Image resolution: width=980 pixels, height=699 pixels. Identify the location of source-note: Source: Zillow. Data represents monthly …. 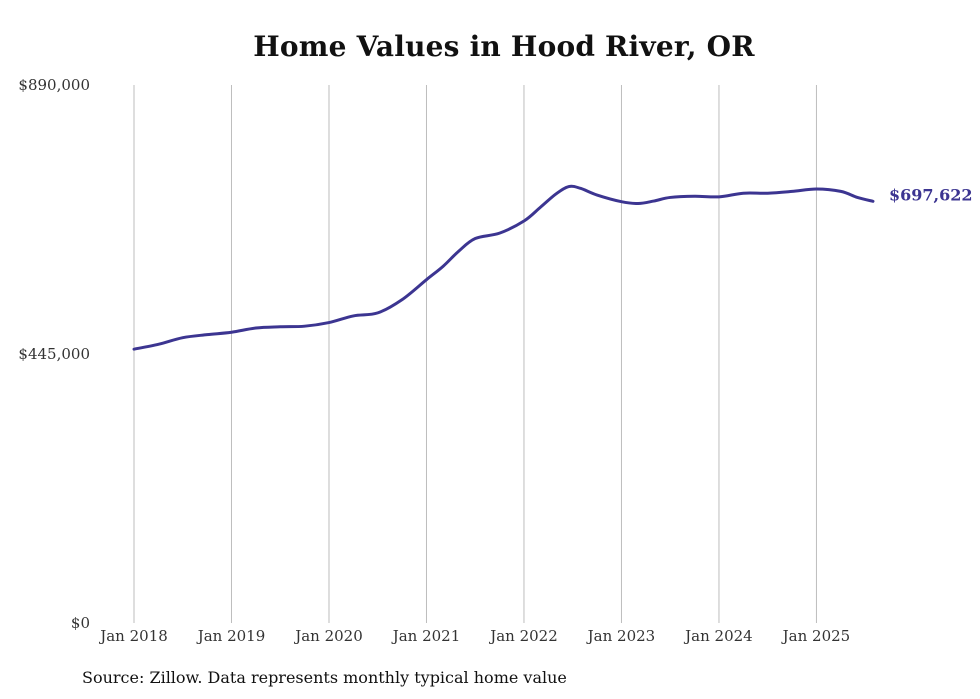
(324, 677).